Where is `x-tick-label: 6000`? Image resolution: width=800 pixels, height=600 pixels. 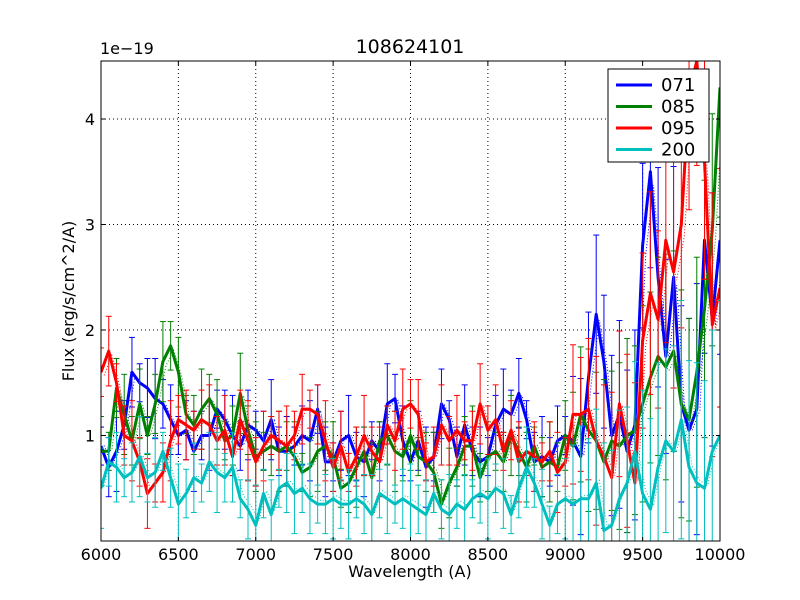
x-tick-label: 6000 is located at coordinates (101, 554).